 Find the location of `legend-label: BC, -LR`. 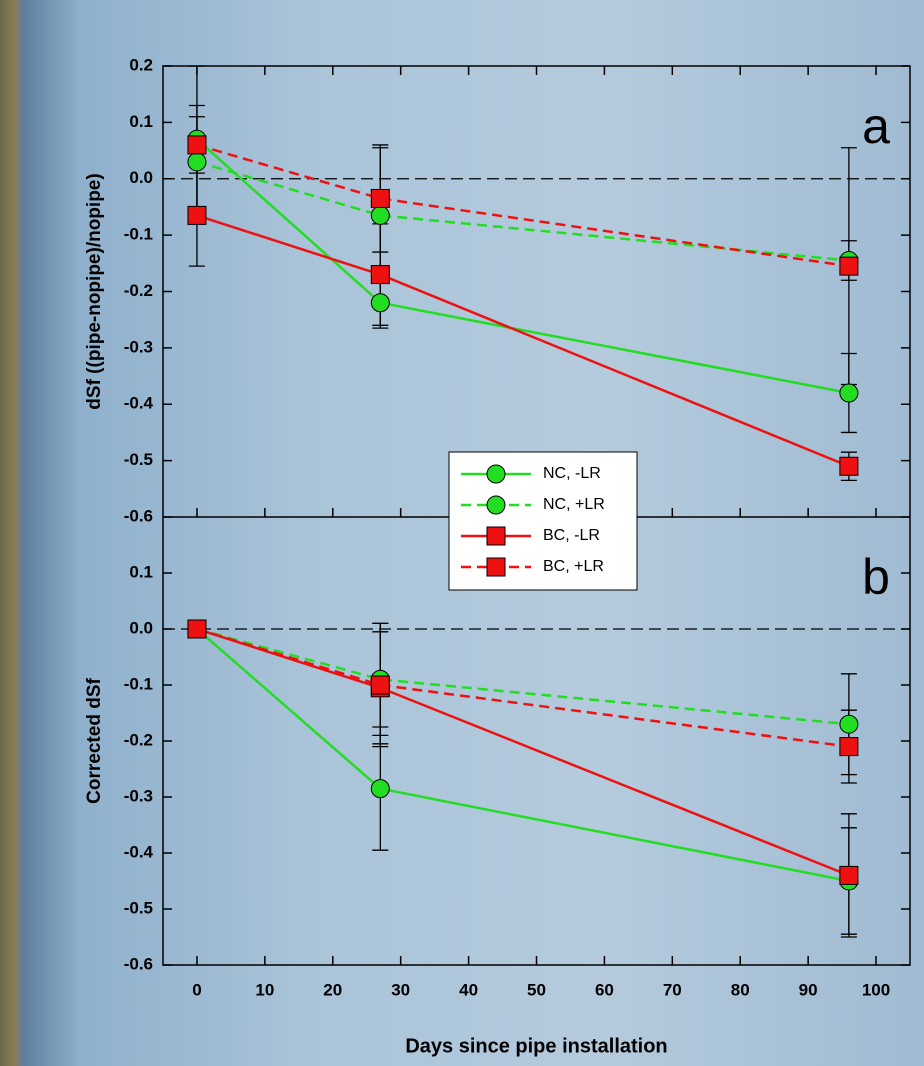

legend-label: BC, -LR is located at coordinates (571, 535).